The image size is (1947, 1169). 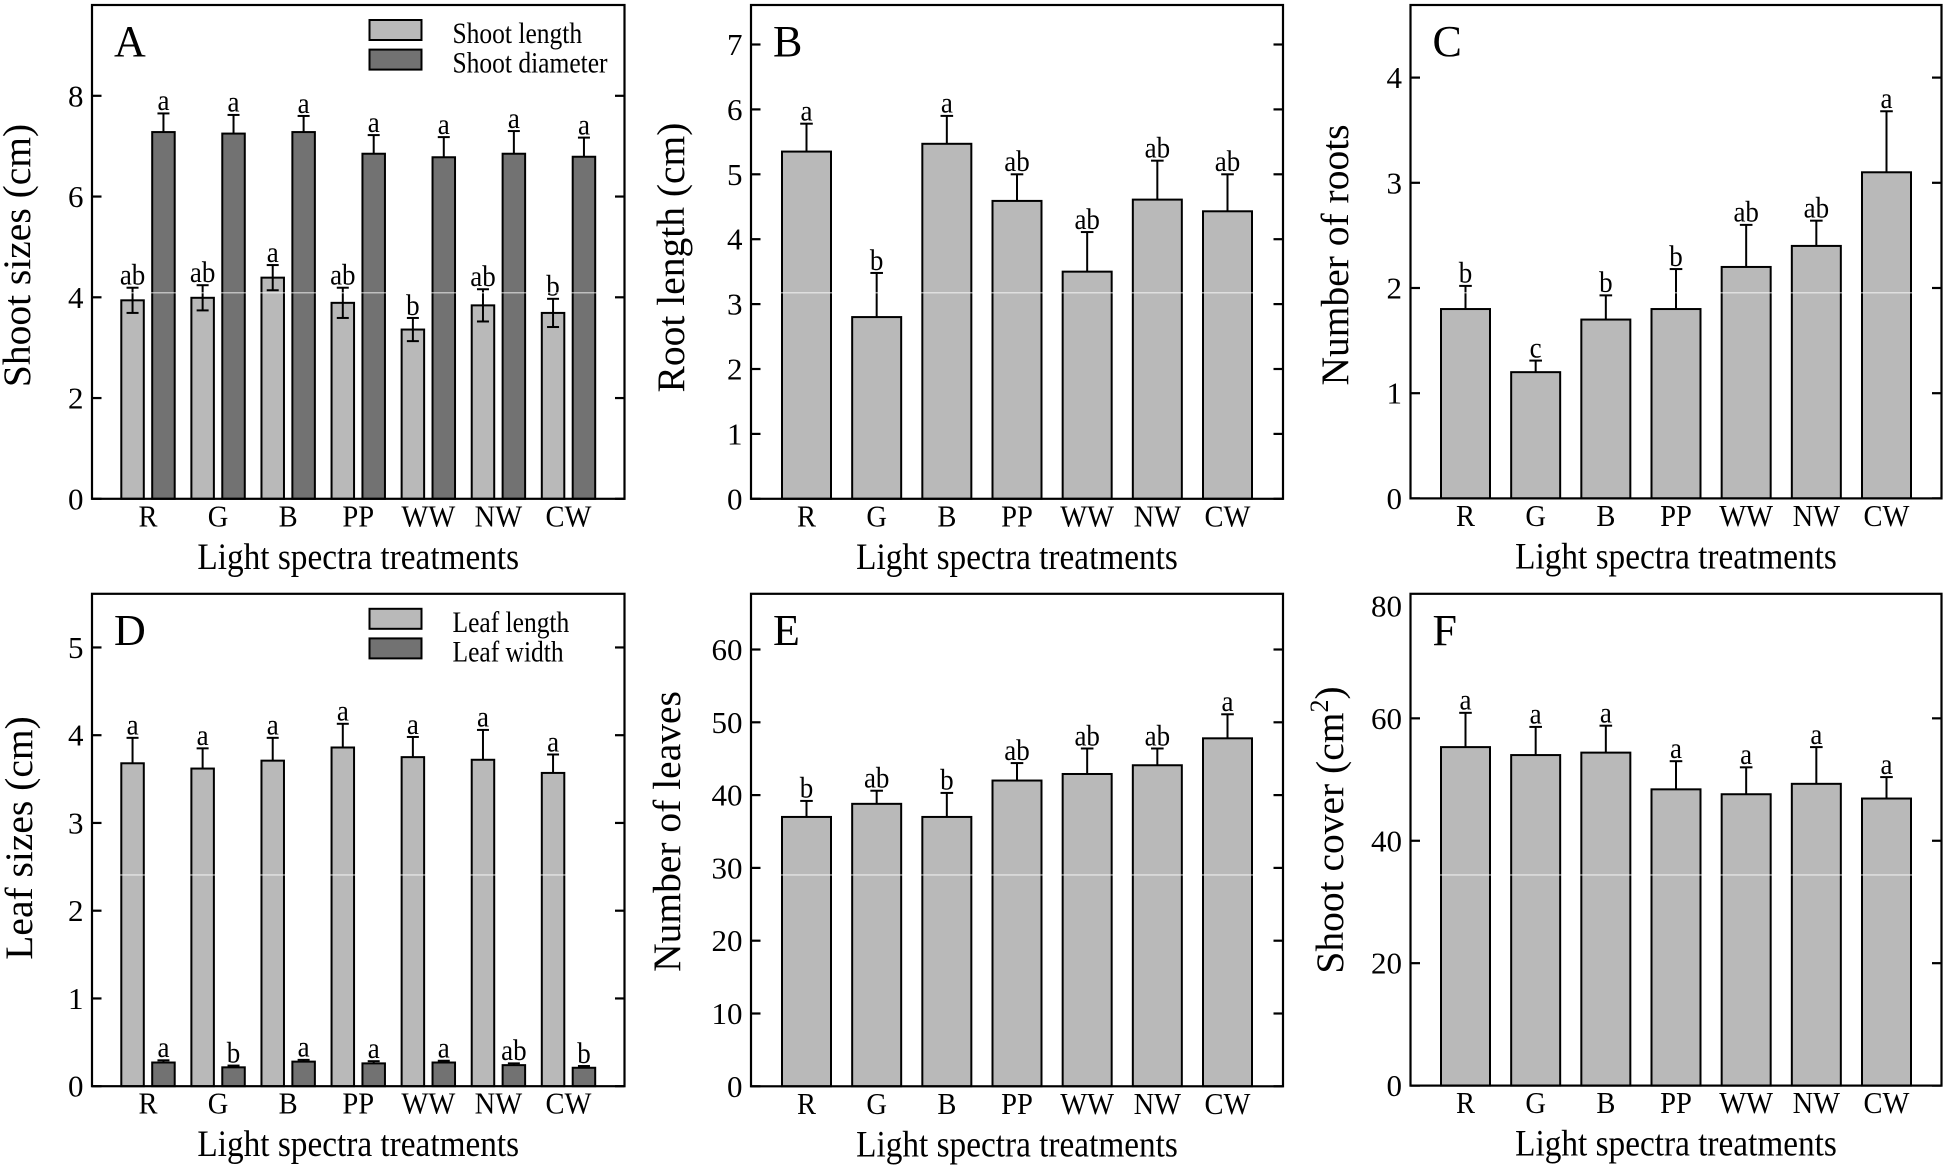 What do you see at coordinates (1386, 963) in the screenshot?
I see `svg-text: 20` at bounding box center [1386, 963].